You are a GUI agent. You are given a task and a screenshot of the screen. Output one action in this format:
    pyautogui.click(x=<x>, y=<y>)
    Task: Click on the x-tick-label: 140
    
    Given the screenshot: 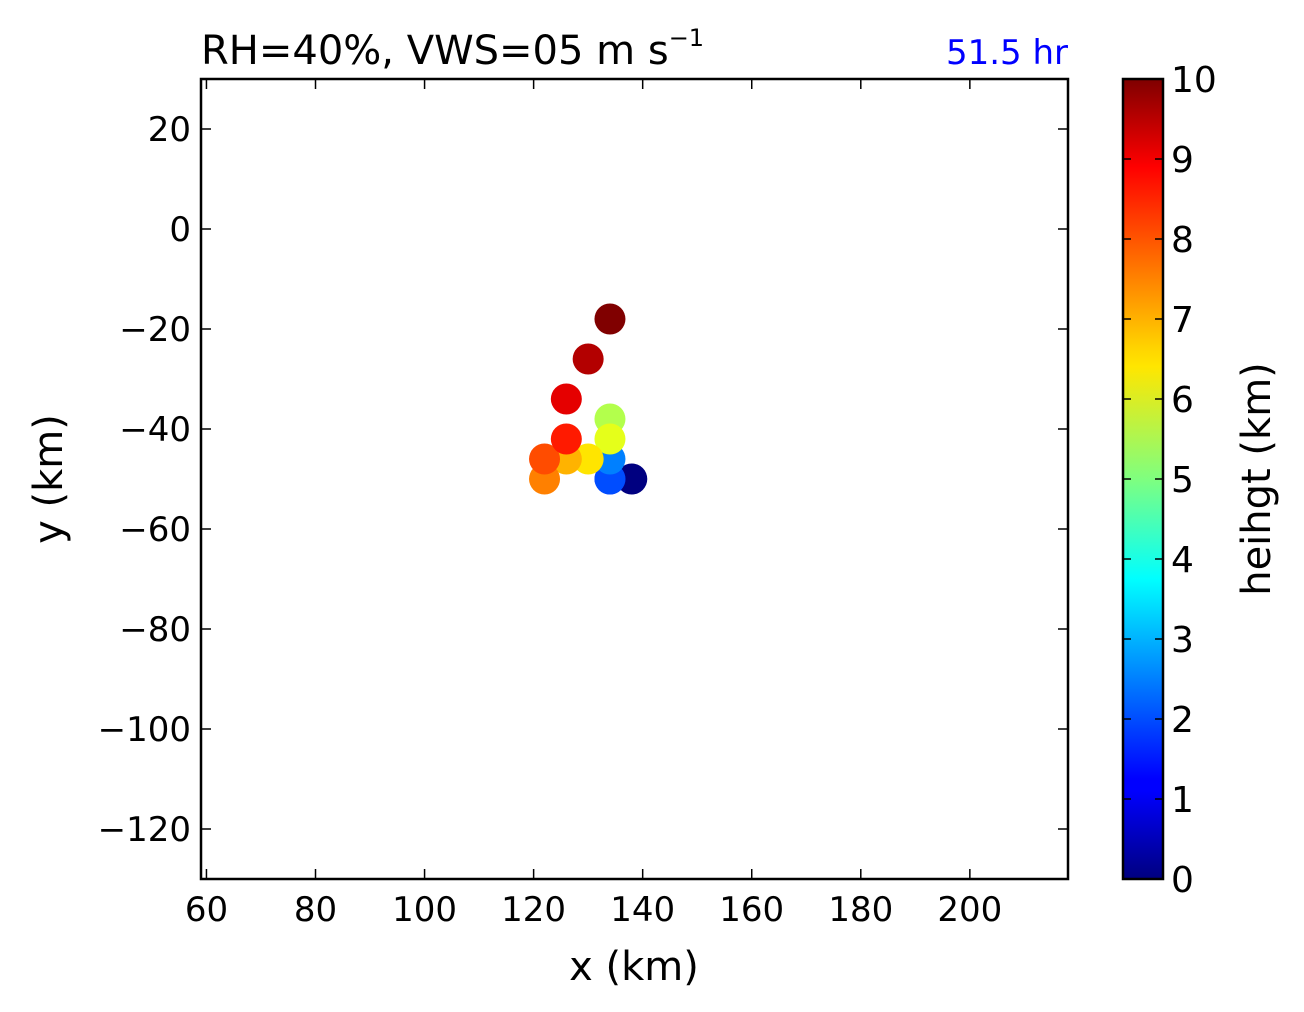 What is the action you would take?
    pyautogui.click(x=642, y=910)
    